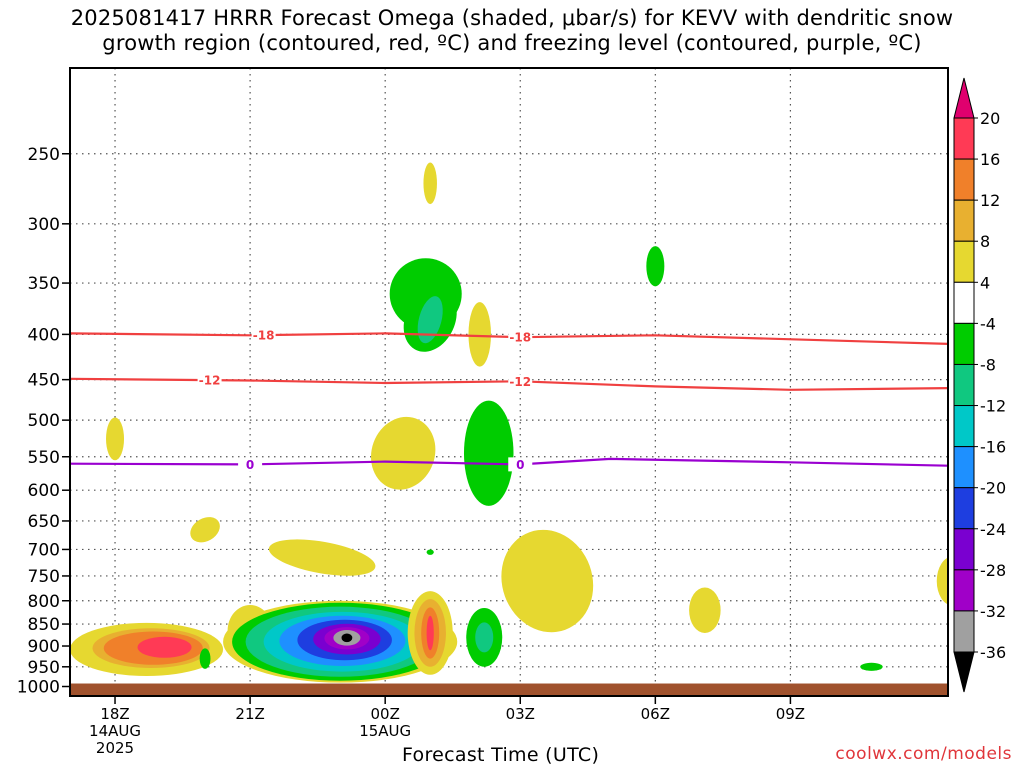 The image size is (1024, 768). I want to click on contour-label-bg--12-1, so click(520, 381).